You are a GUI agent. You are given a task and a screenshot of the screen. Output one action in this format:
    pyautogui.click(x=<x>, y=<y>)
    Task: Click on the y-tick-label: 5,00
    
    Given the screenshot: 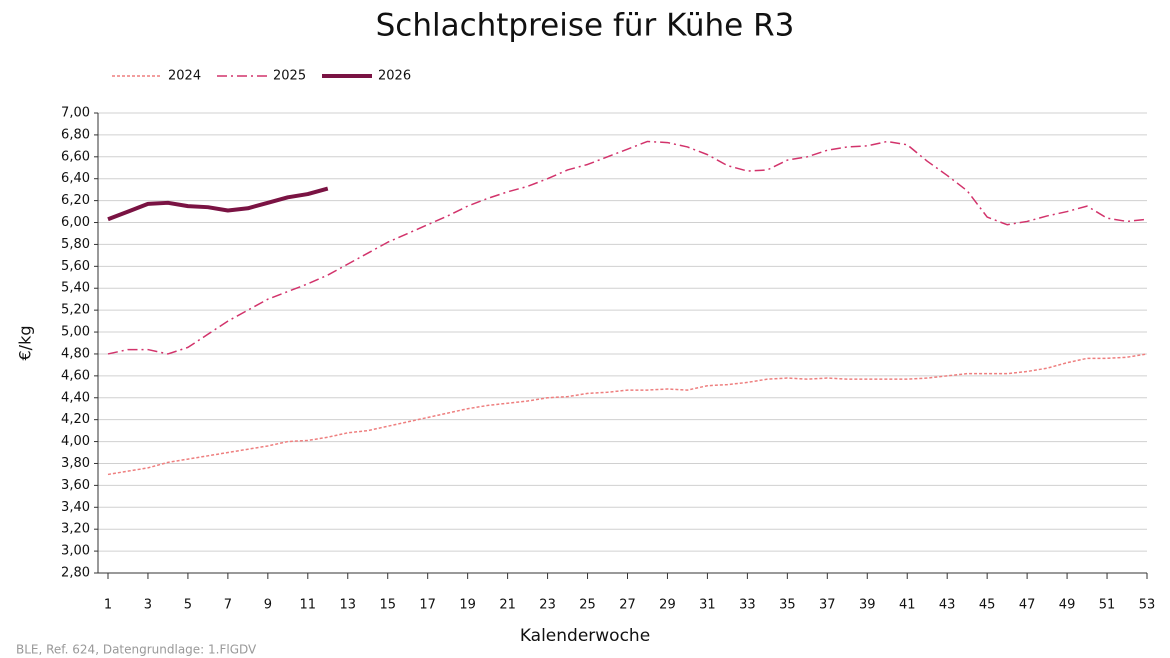 What is the action you would take?
    pyautogui.click(x=75, y=332)
    